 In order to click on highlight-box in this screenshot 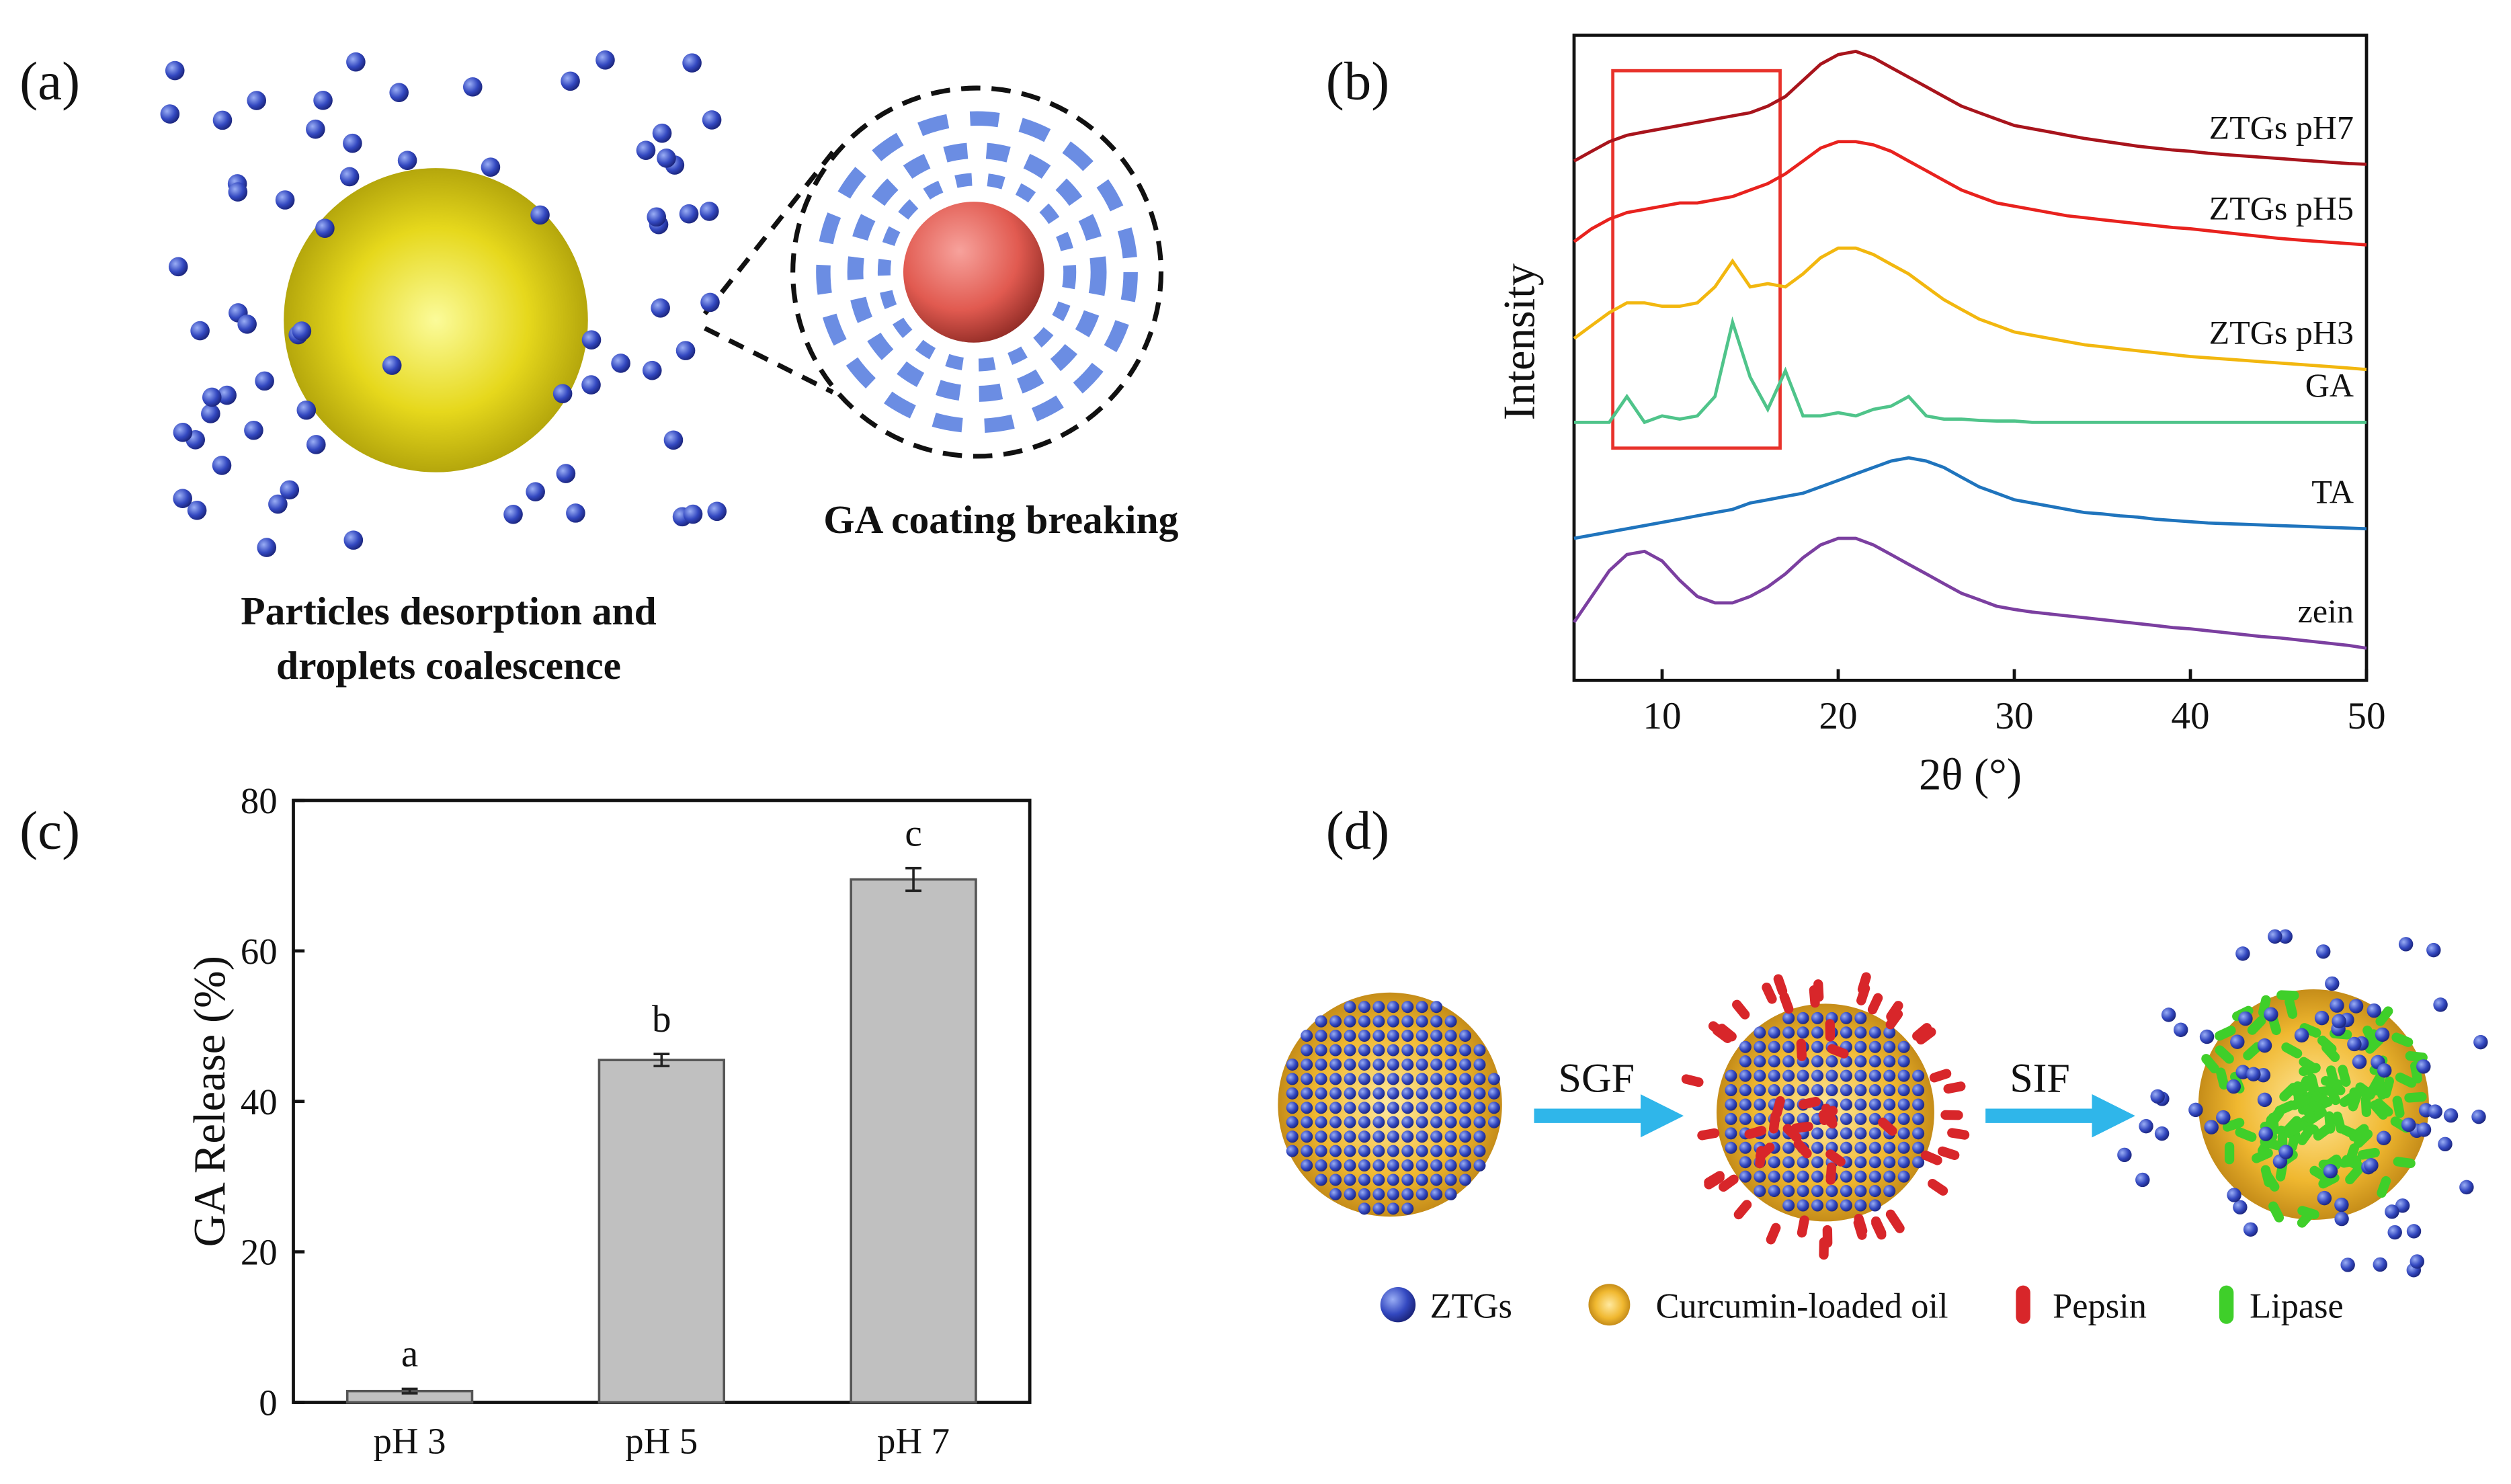, I will do `click(1696, 259)`.